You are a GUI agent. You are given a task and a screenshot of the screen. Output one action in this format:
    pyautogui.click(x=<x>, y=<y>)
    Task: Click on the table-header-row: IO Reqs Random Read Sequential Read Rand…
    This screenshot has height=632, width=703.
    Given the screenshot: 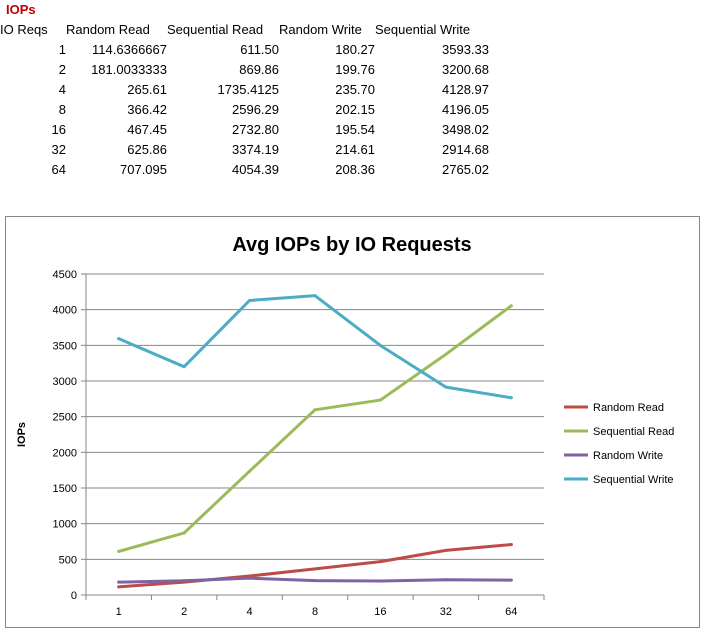 What is the action you would take?
    pyautogui.click(x=244, y=29)
    